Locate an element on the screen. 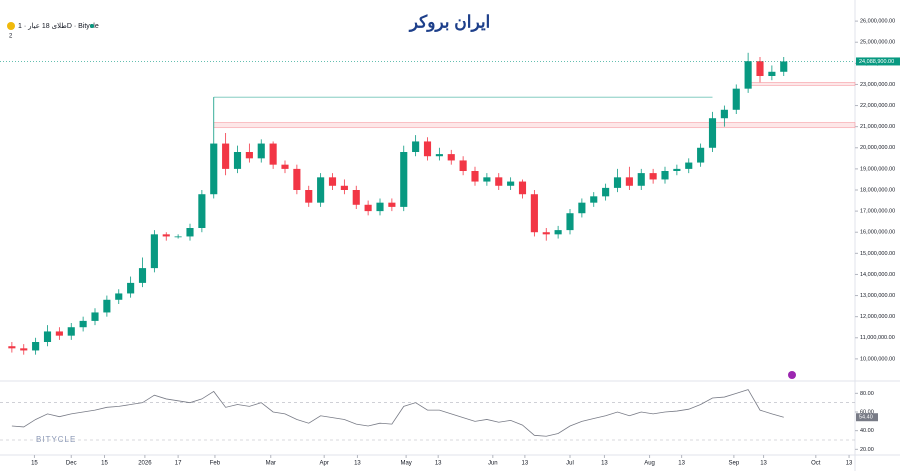 This screenshot has width=900, height=471. x-tick-label: Dec is located at coordinates (71, 464).